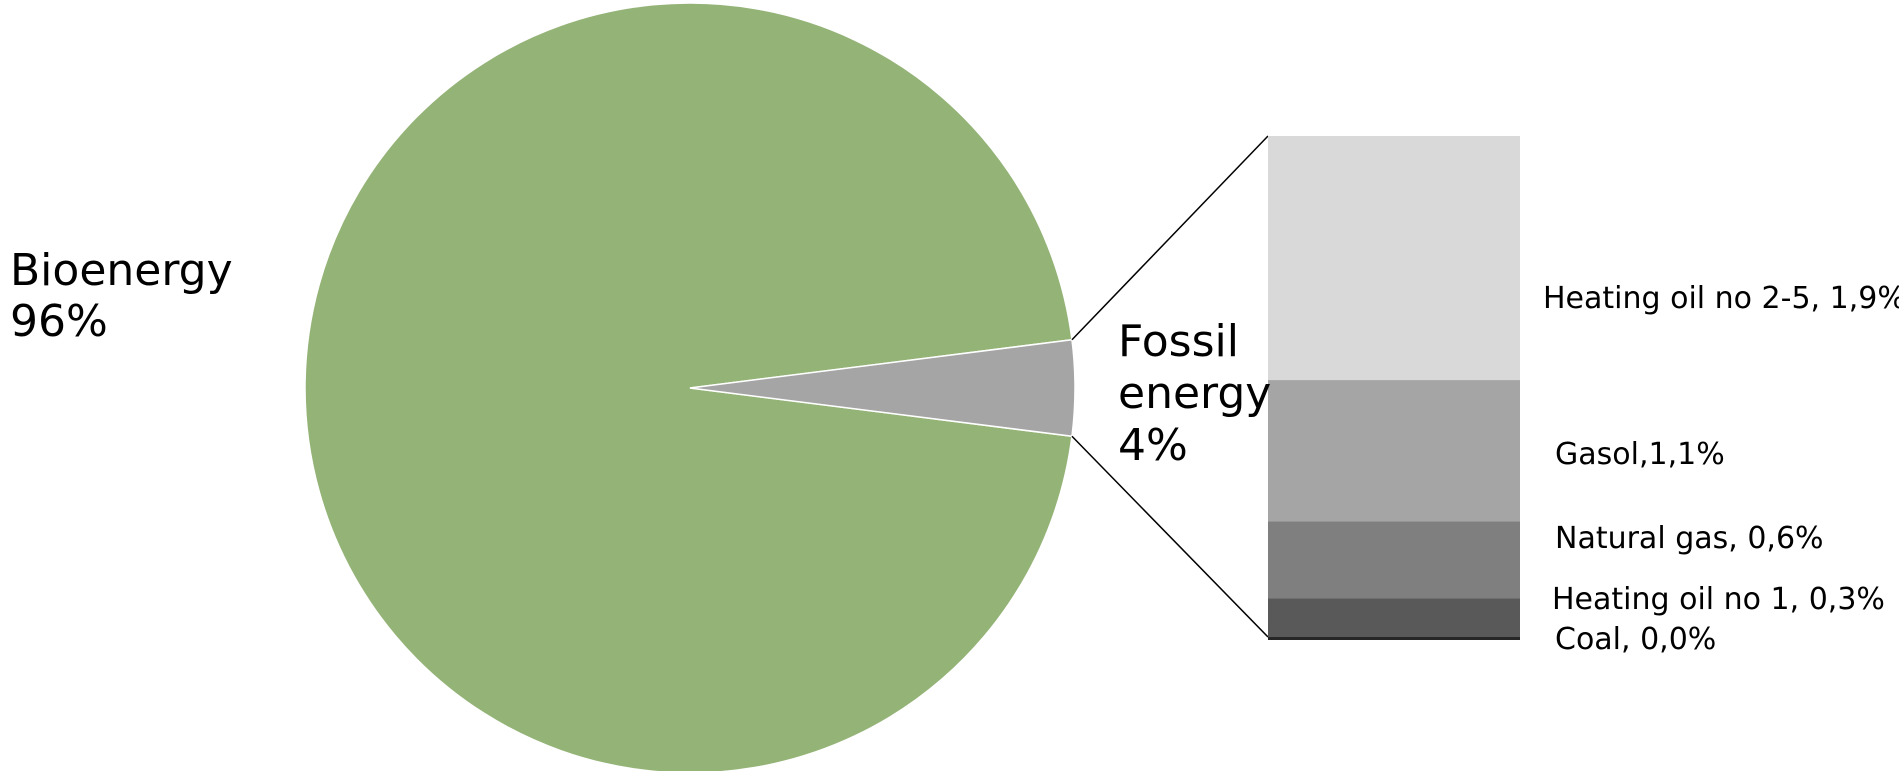 This screenshot has height=771, width=1899. I want to click on stack-label-natural-gas: Natural gas, 0,6%, so click(1689, 538).